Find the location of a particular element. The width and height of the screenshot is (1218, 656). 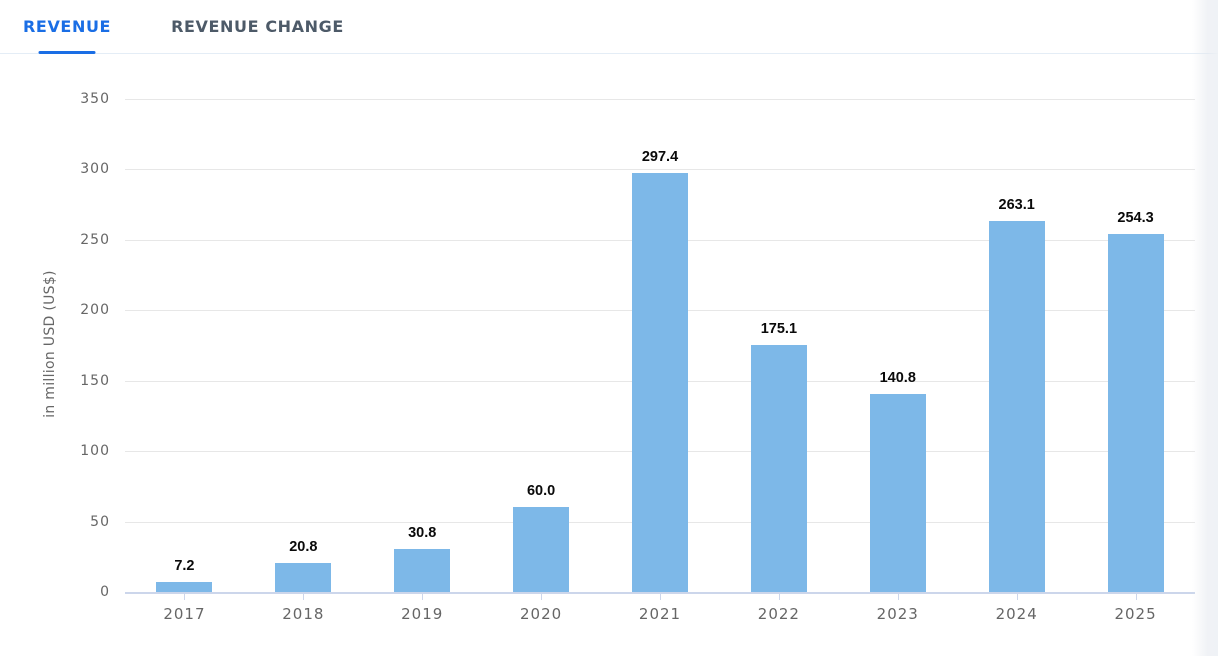

x-axis-label: 2024 is located at coordinates (1016, 614).